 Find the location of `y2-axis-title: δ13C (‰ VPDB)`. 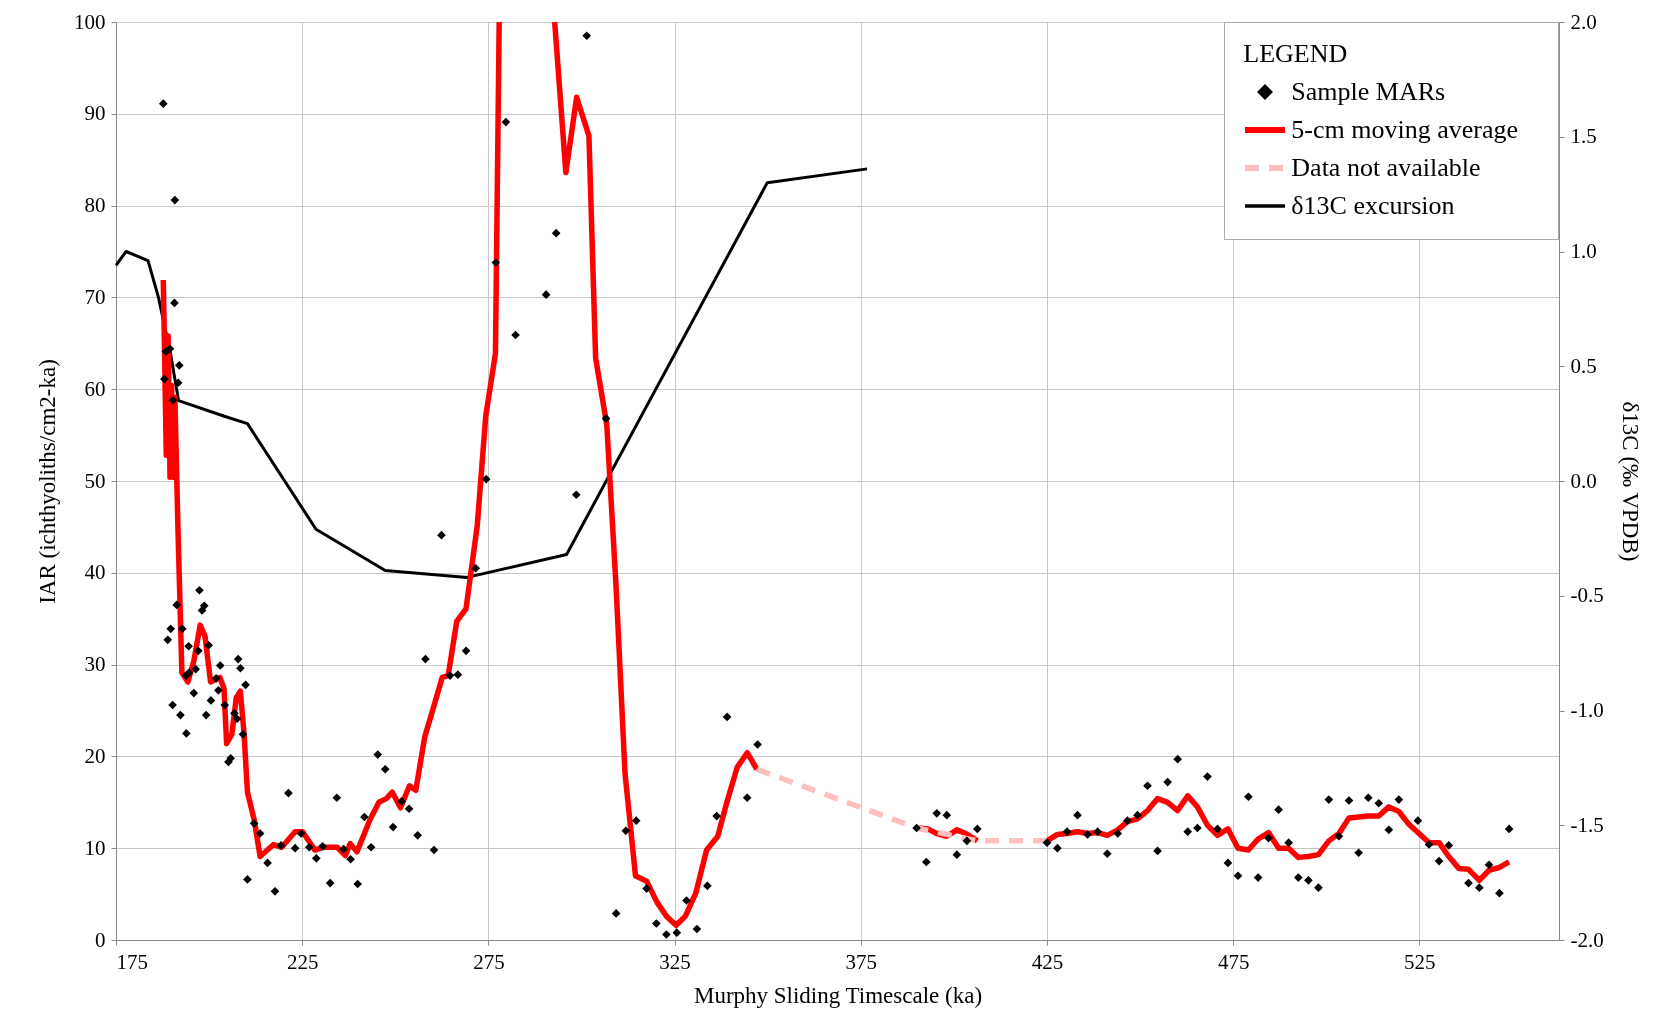

y2-axis-title: δ13C (‰ VPDB) is located at coordinates (1630, 481).